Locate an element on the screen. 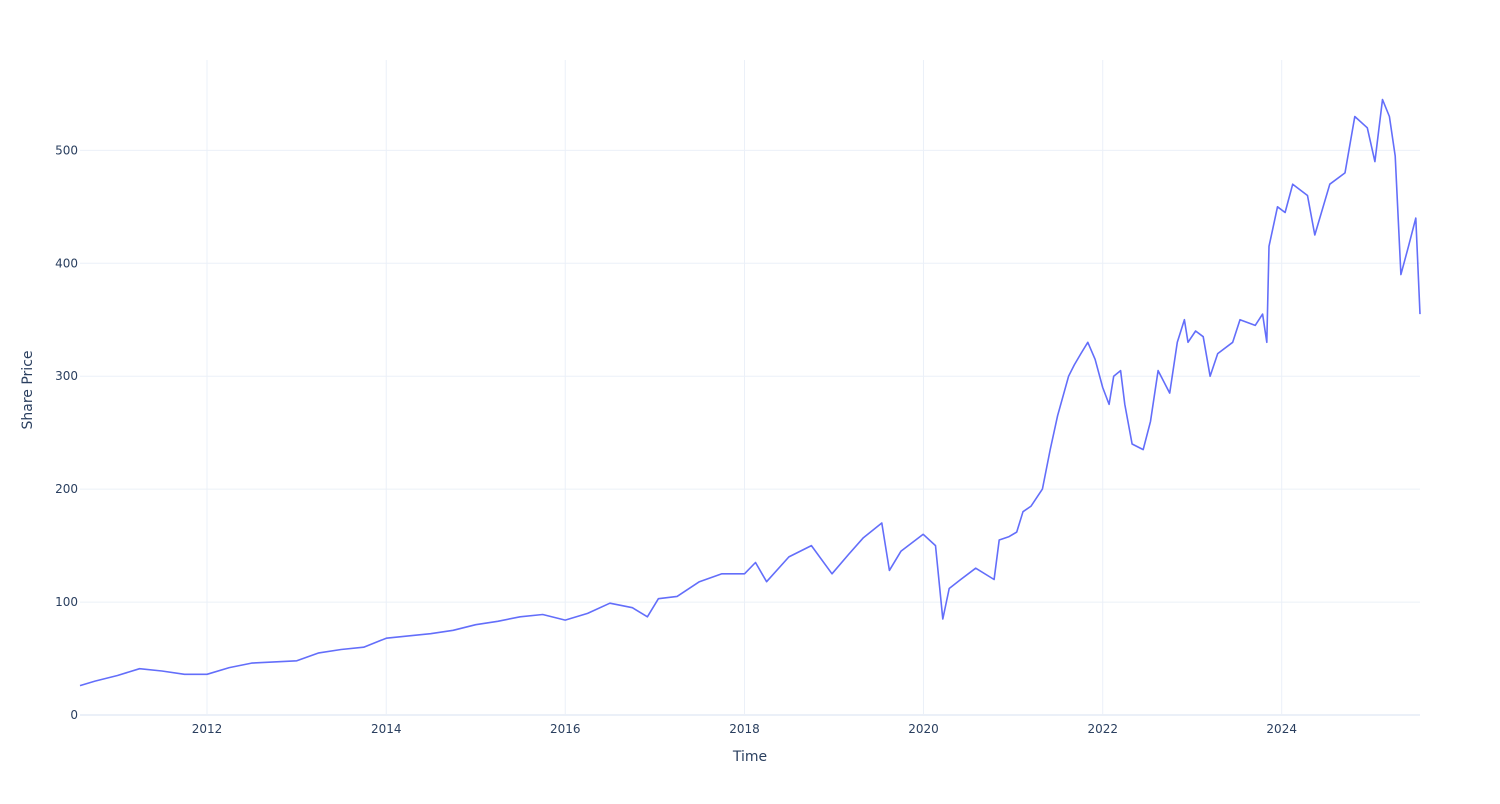 The height and width of the screenshot is (804, 1500). y-tick-label: 500 is located at coordinates (66, 150).